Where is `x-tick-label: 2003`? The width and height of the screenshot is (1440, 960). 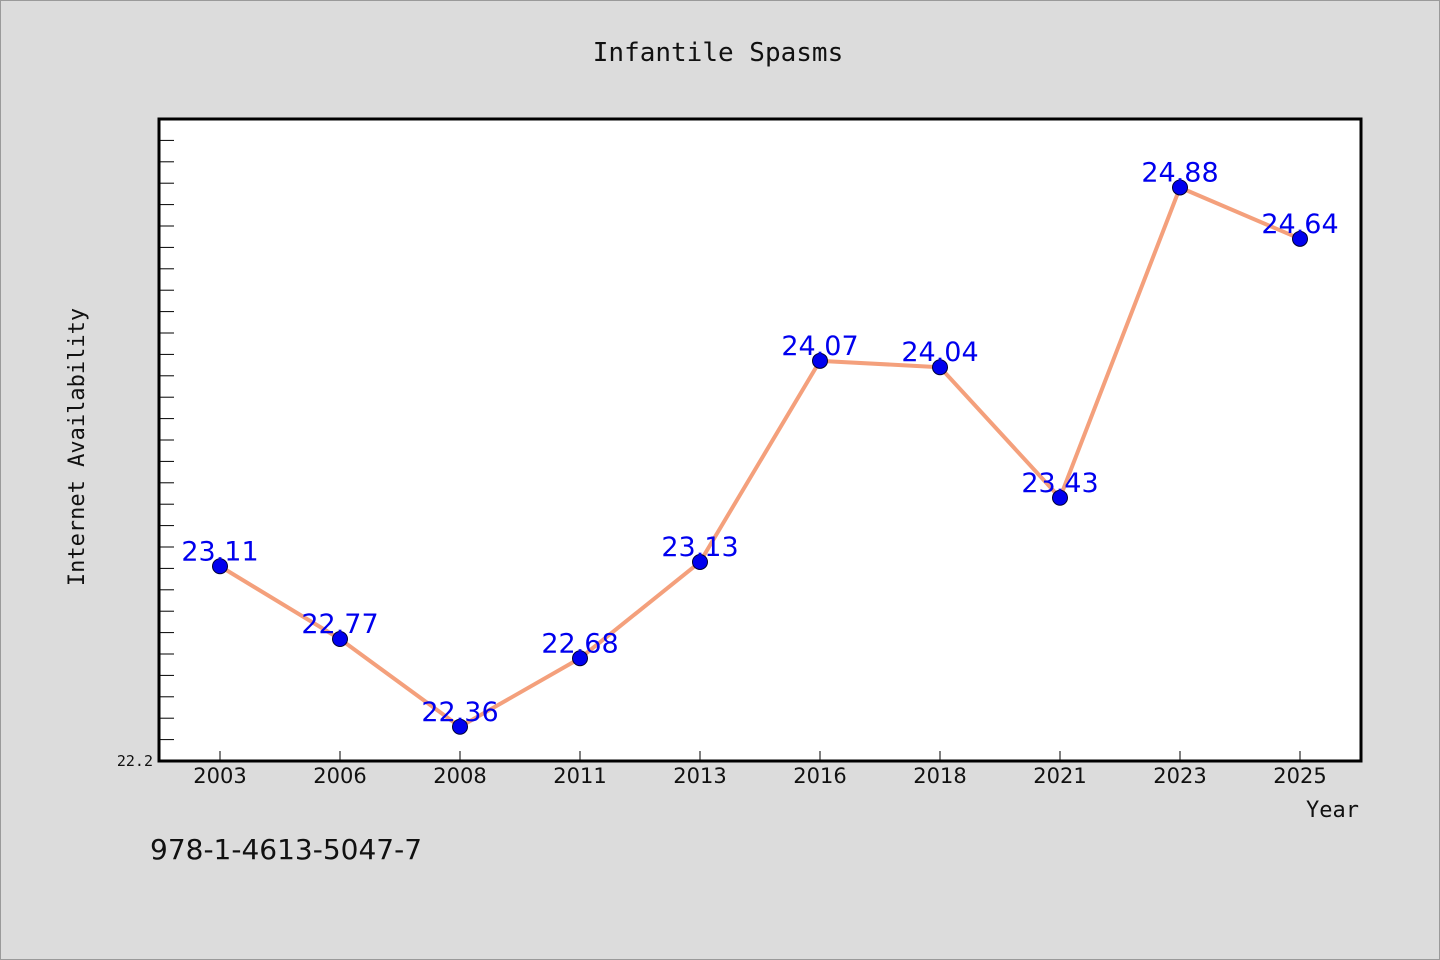 x-tick-label: 2003 is located at coordinates (219, 776).